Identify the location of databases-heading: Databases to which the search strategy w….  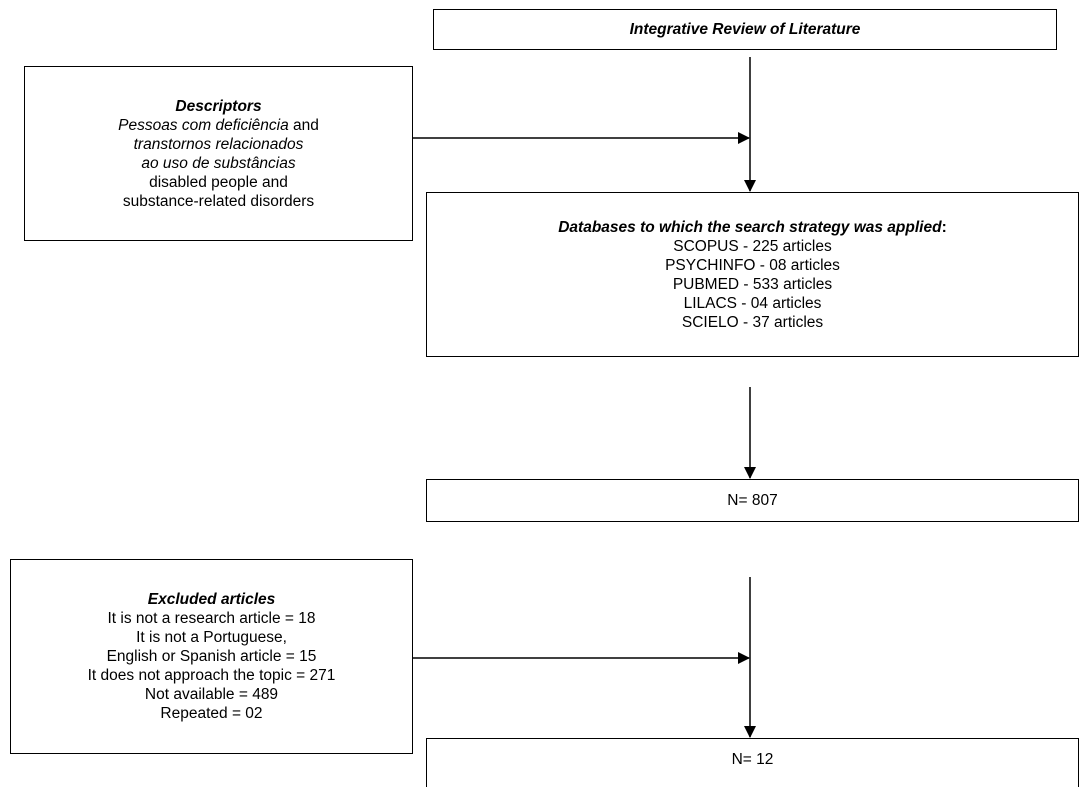
(750, 227).